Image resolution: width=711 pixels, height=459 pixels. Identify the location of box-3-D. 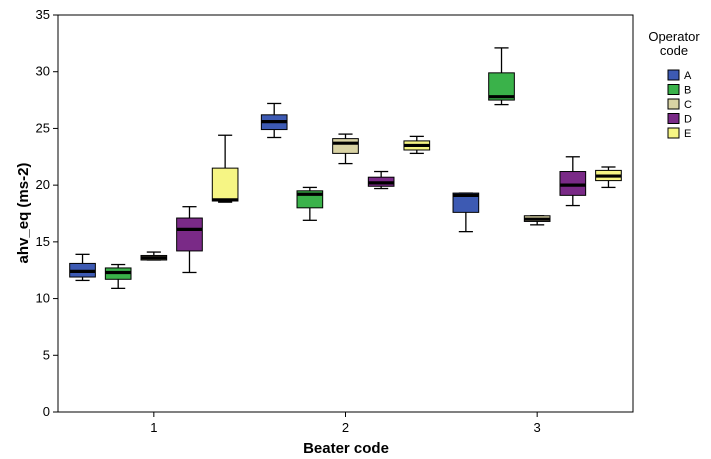
(573, 181).